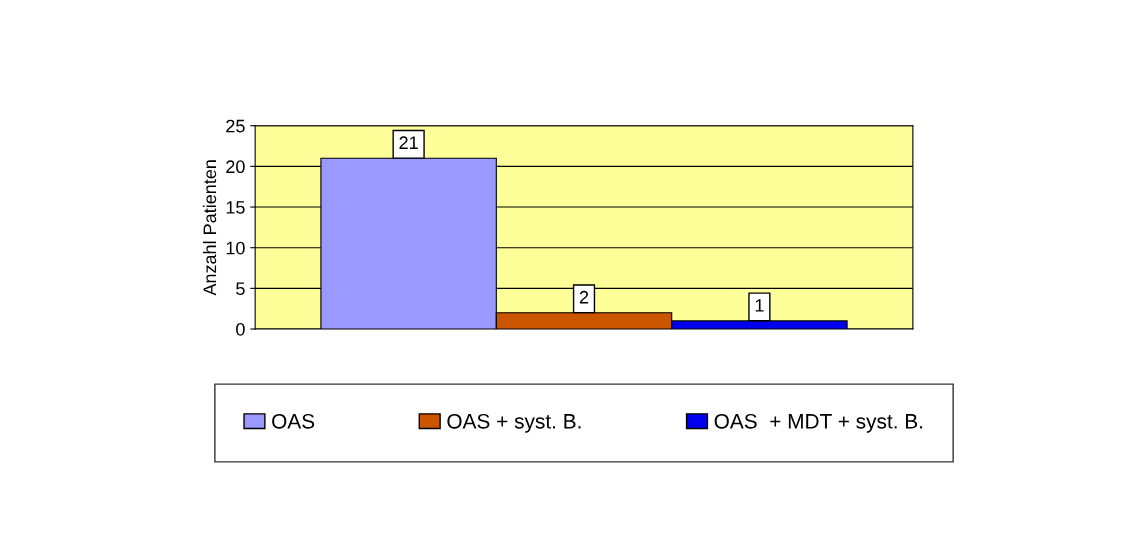 The width and height of the screenshot is (1134, 535). Describe the element at coordinates (235, 167) in the screenshot. I see `y-tick-label: 20` at that location.